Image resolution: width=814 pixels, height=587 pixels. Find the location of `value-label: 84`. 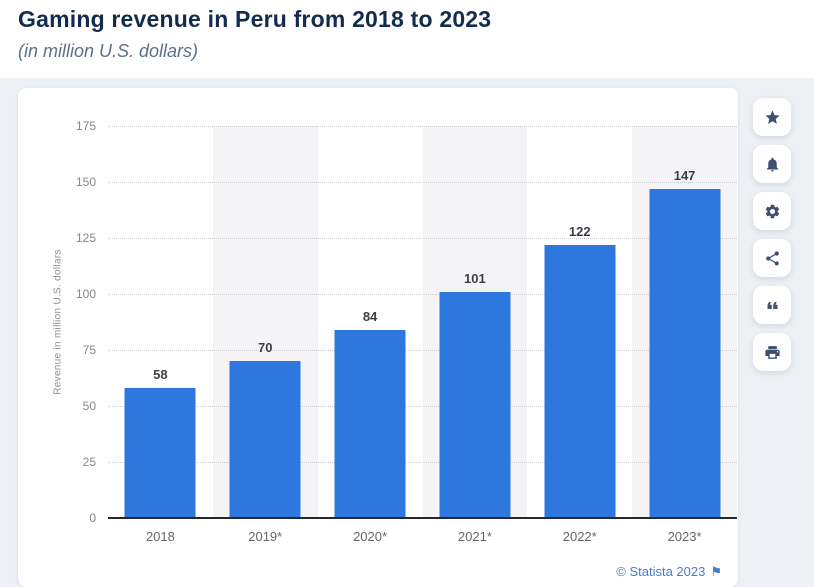

value-label: 84 is located at coordinates (370, 316).